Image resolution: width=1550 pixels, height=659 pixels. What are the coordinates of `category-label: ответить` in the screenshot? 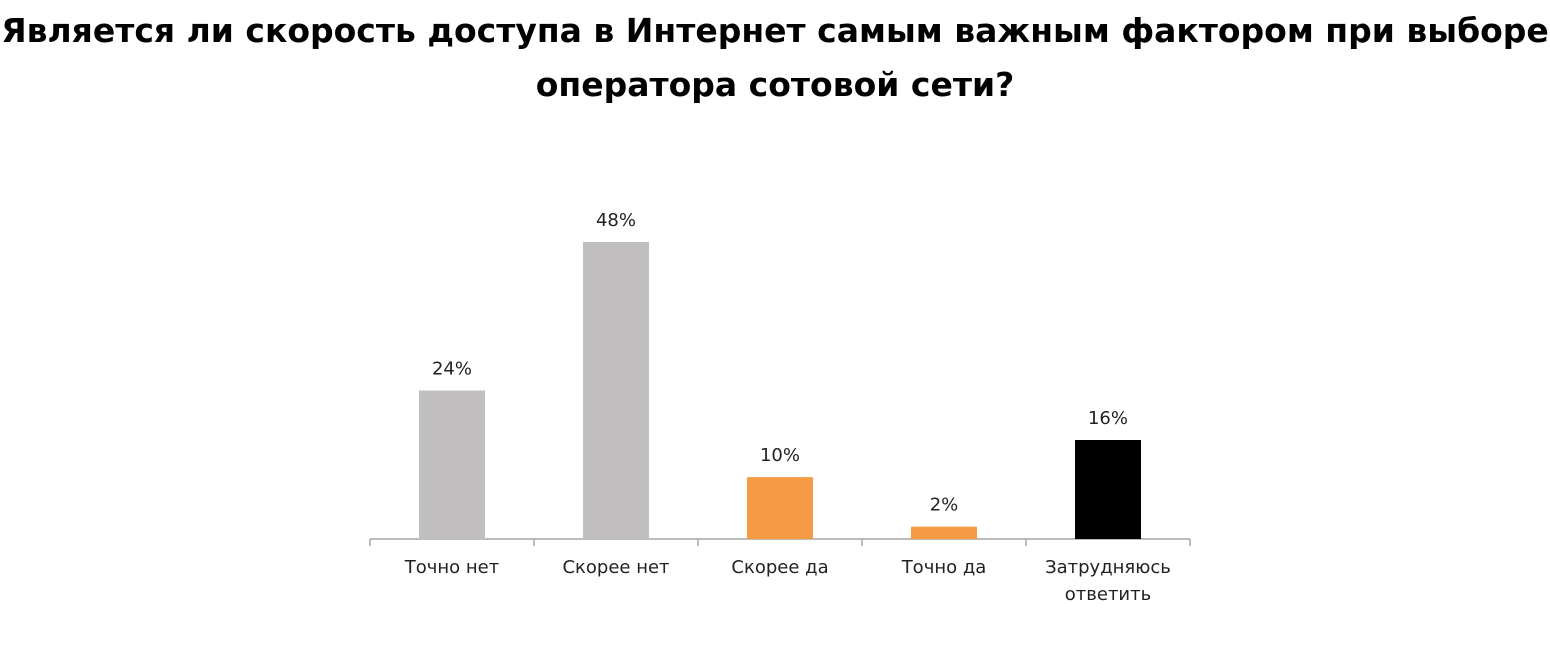 It's located at (1108, 594).